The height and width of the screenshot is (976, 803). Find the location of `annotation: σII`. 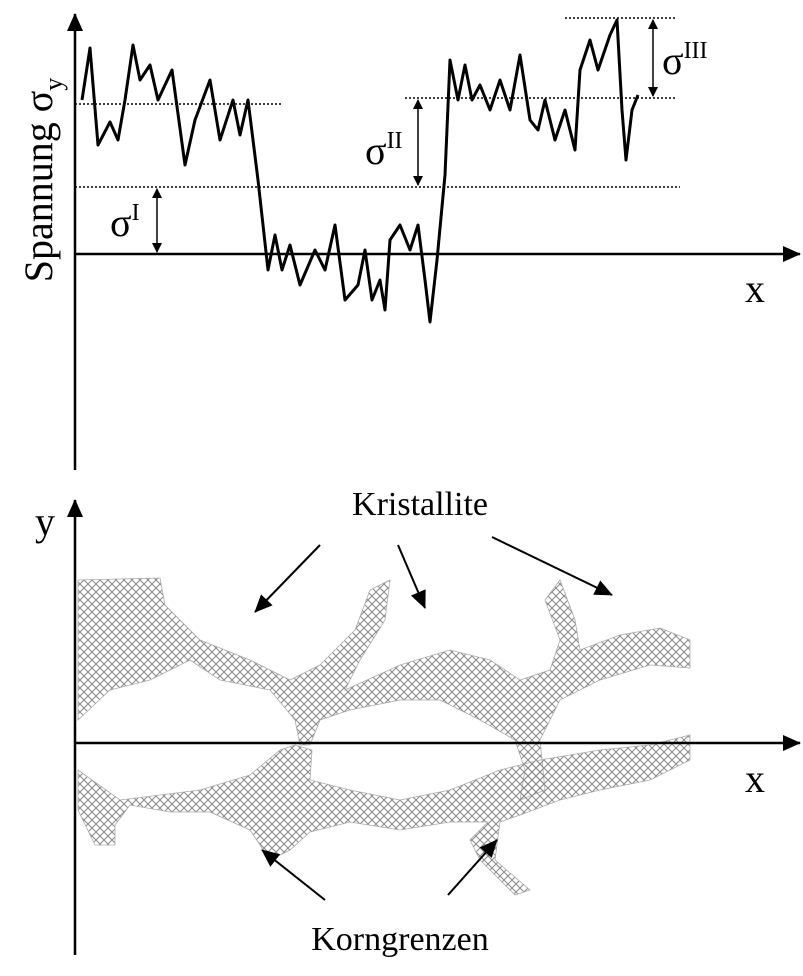

annotation: σII is located at coordinates (384, 150).